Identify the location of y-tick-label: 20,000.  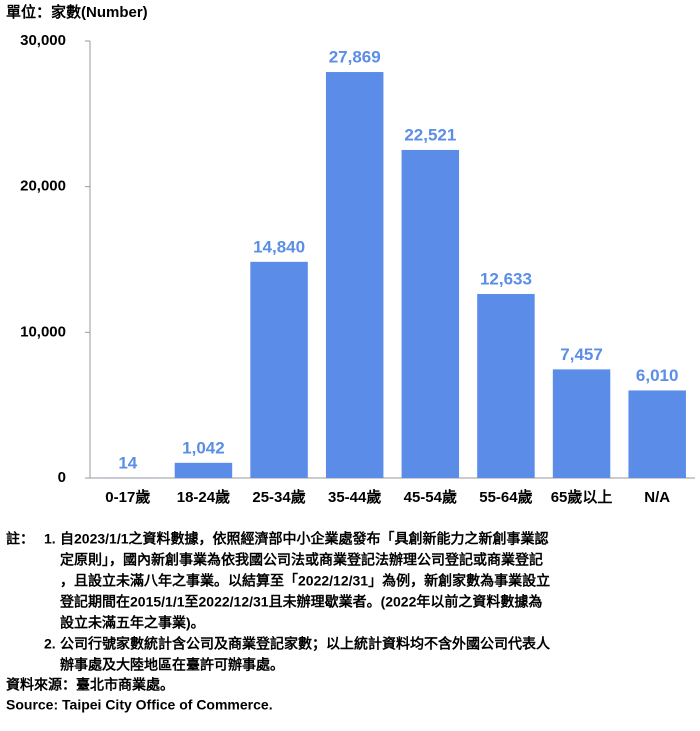
(43, 186).